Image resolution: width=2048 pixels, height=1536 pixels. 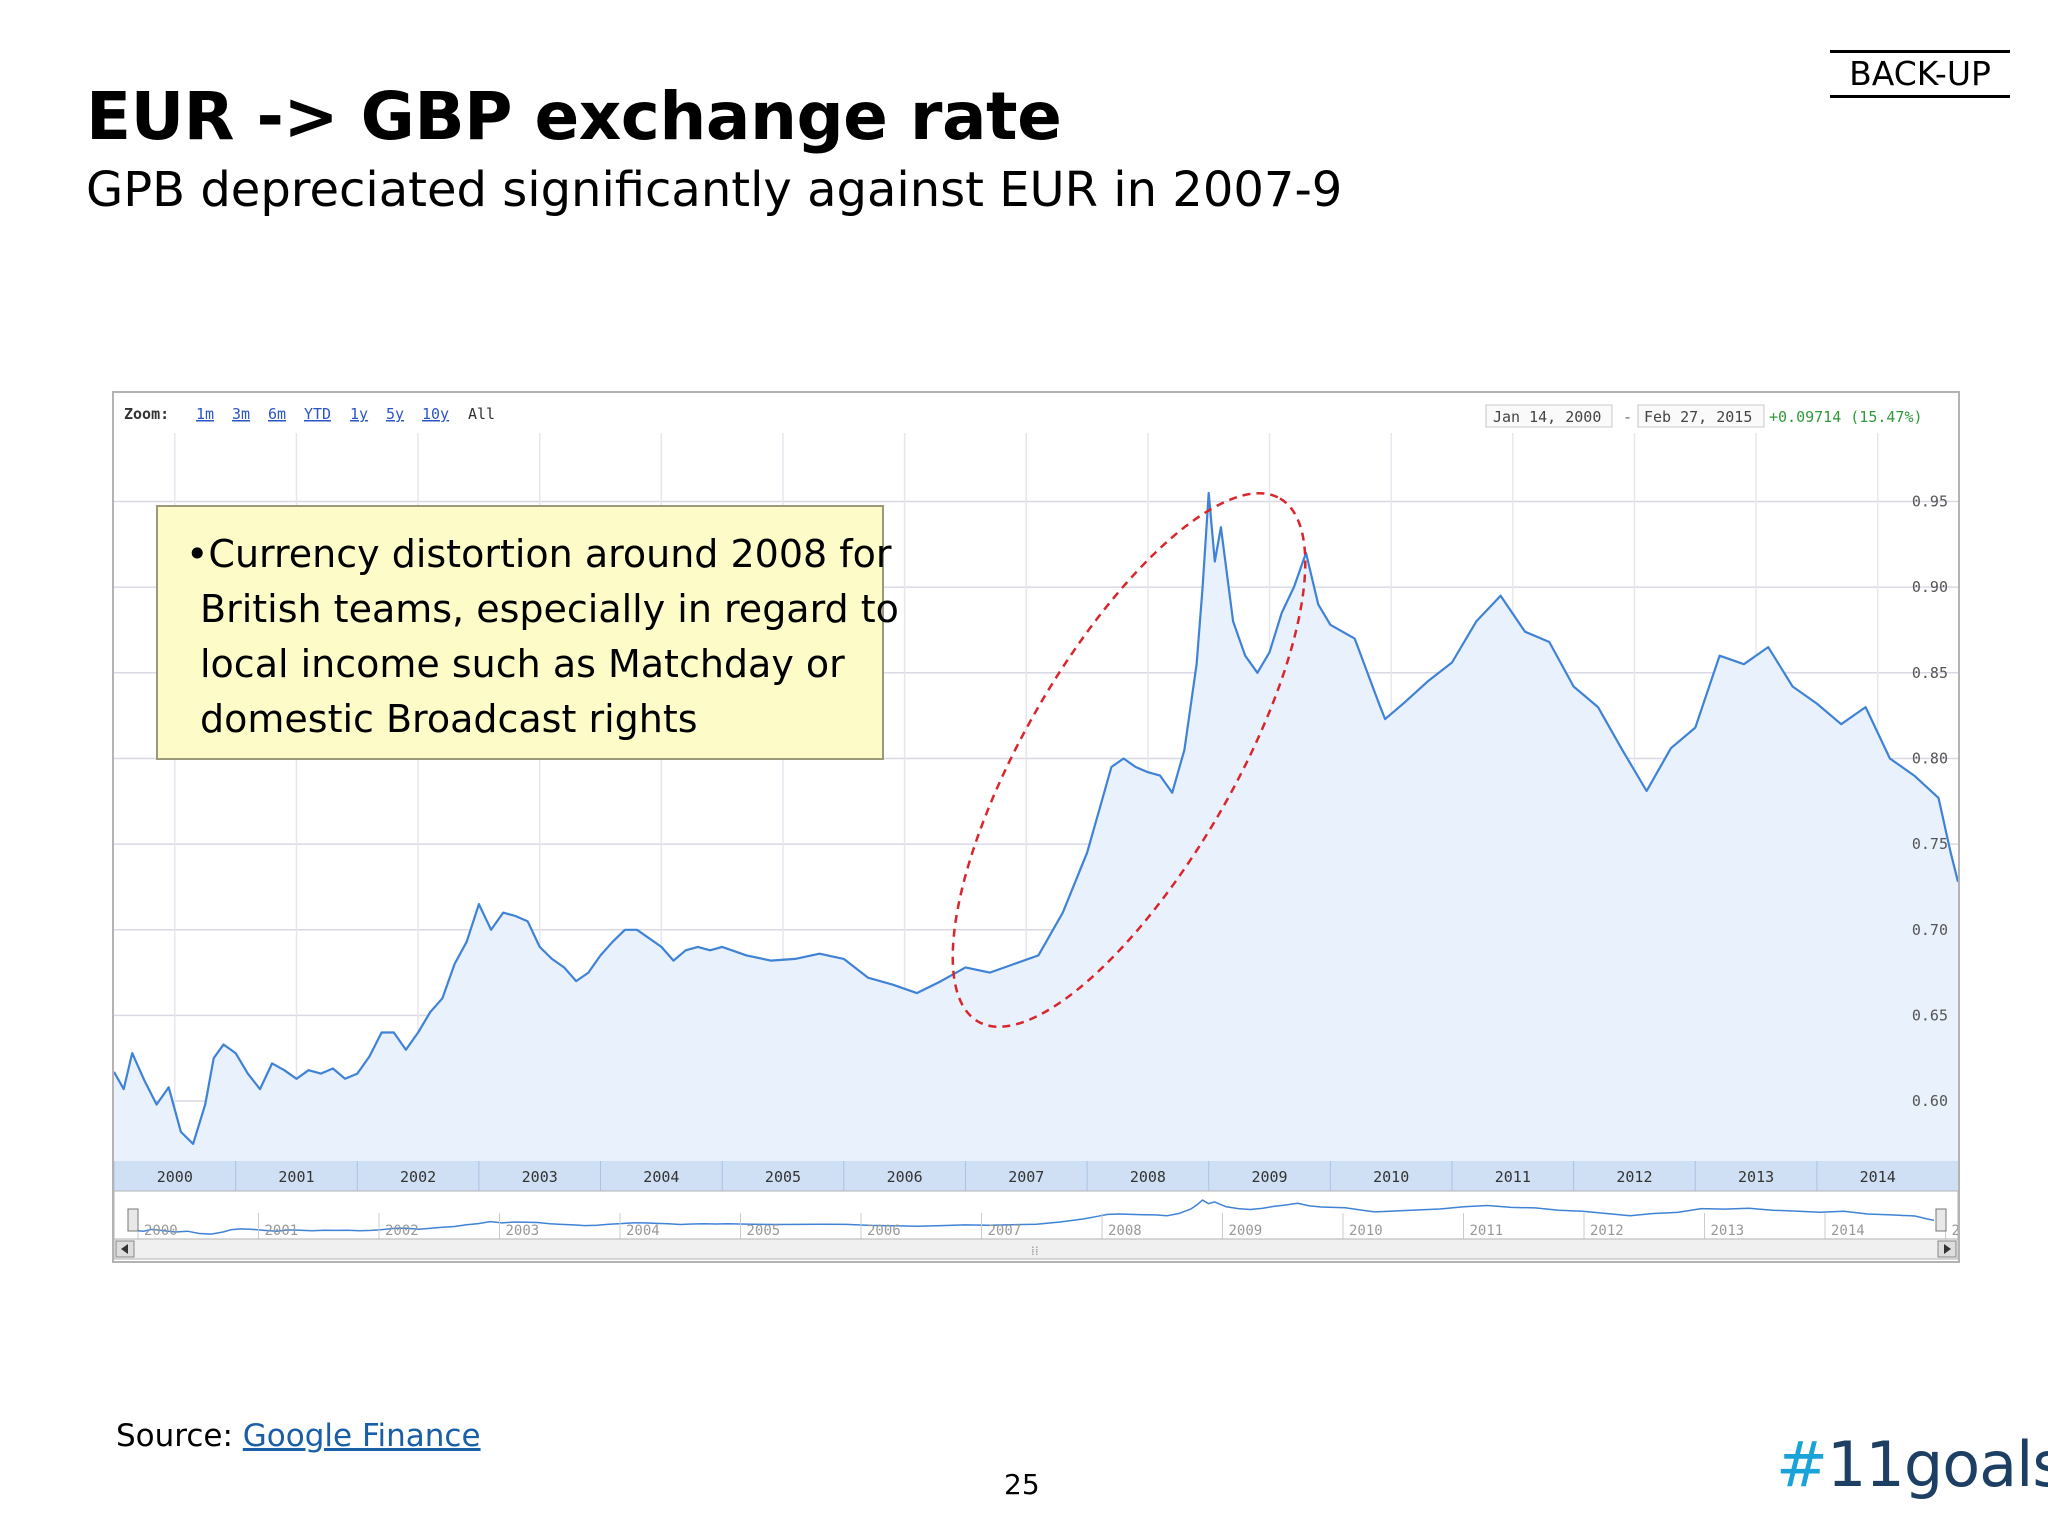 What do you see at coordinates (1937, 1464) in the screenshot?
I see `logo-text: 11goals` at bounding box center [1937, 1464].